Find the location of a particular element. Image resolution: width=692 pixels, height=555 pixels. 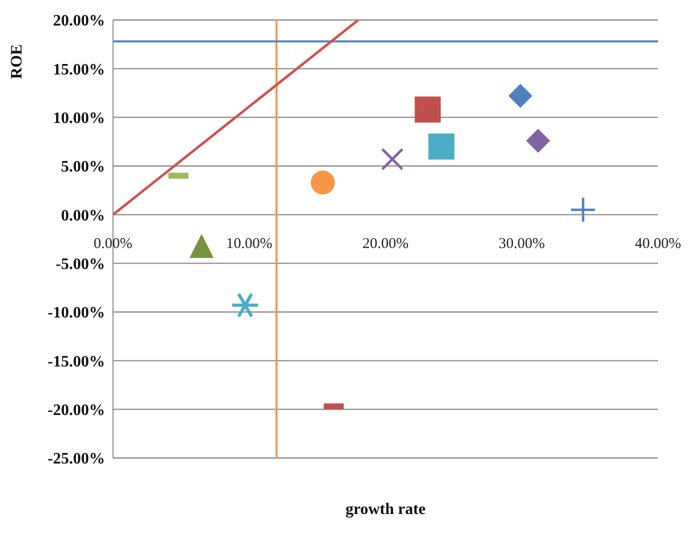

x-axis-title: growth rate is located at coordinates (385, 509).